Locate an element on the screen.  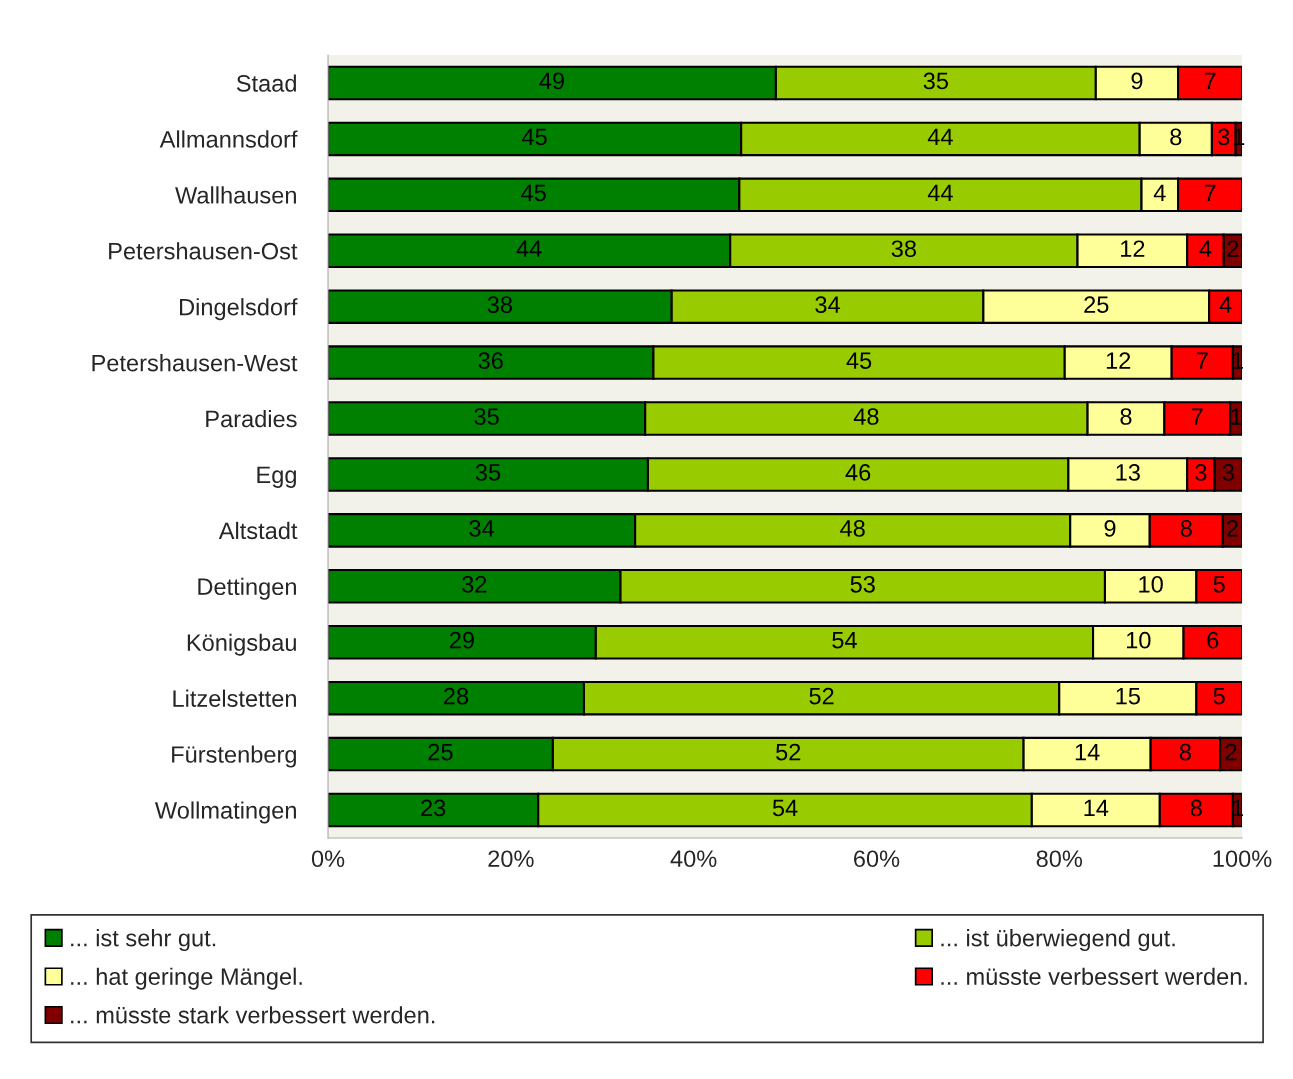
y-tick-label: Königsbau is located at coordinates (241, 644).